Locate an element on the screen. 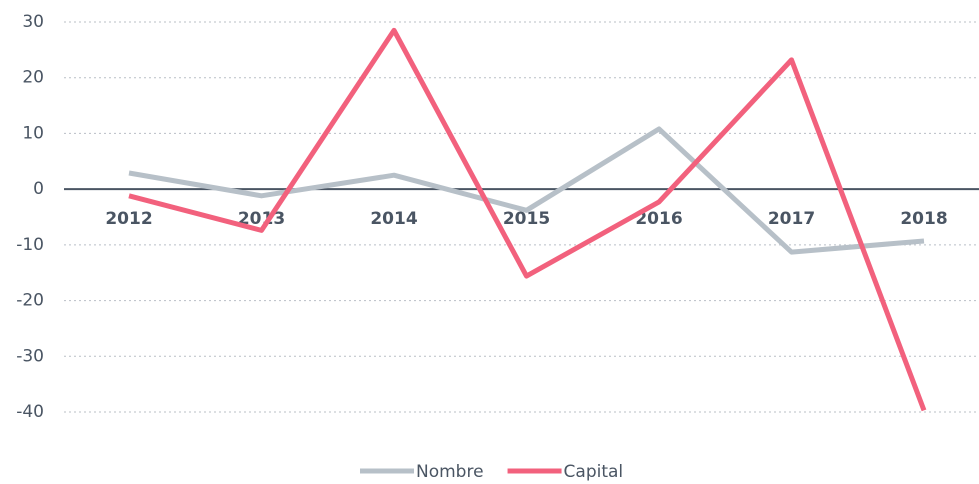  x-tick-label: 2014 is located at coordinates (393, 219).